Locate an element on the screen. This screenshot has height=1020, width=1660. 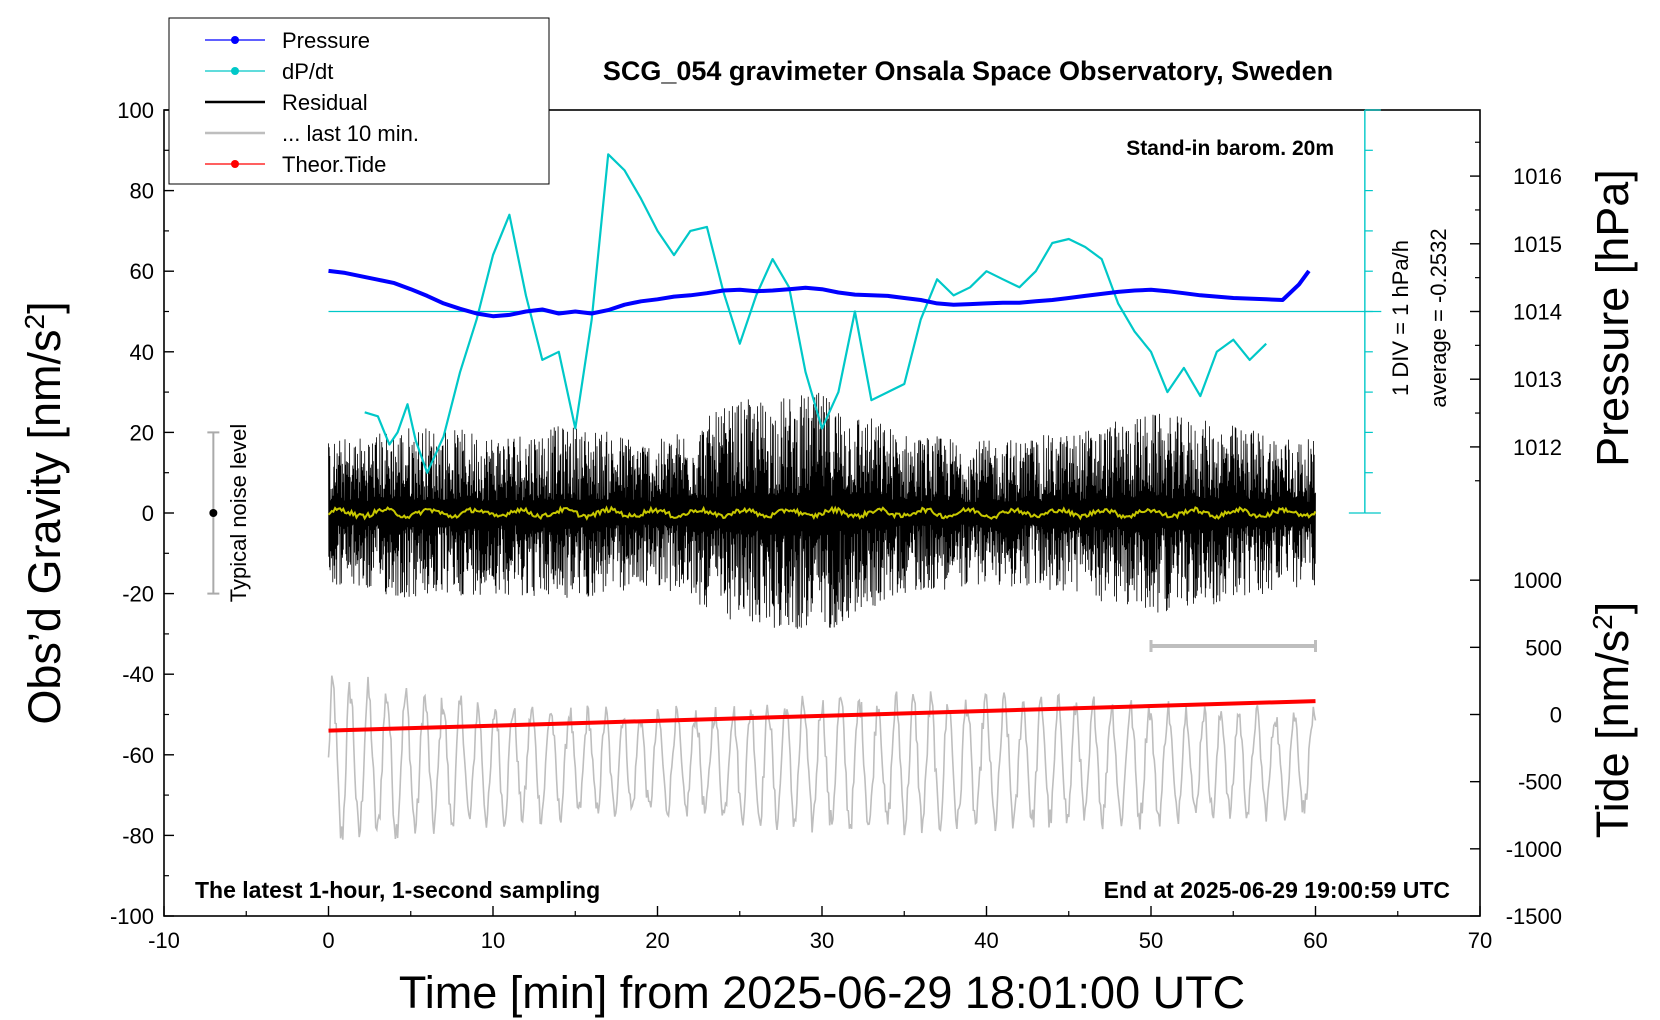
y-tick-label: -60 is located at coordinates (138, 755).